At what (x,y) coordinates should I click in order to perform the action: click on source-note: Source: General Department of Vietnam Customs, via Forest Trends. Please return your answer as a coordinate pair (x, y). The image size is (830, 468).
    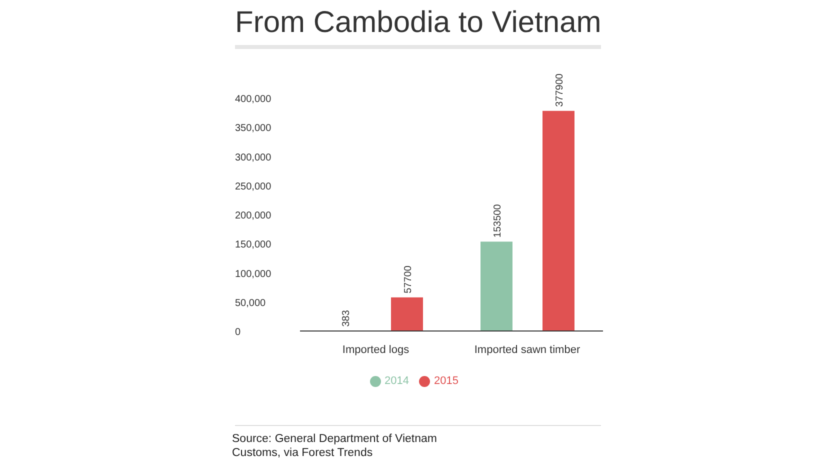
    Looking at the image, I should click on (335, 446).